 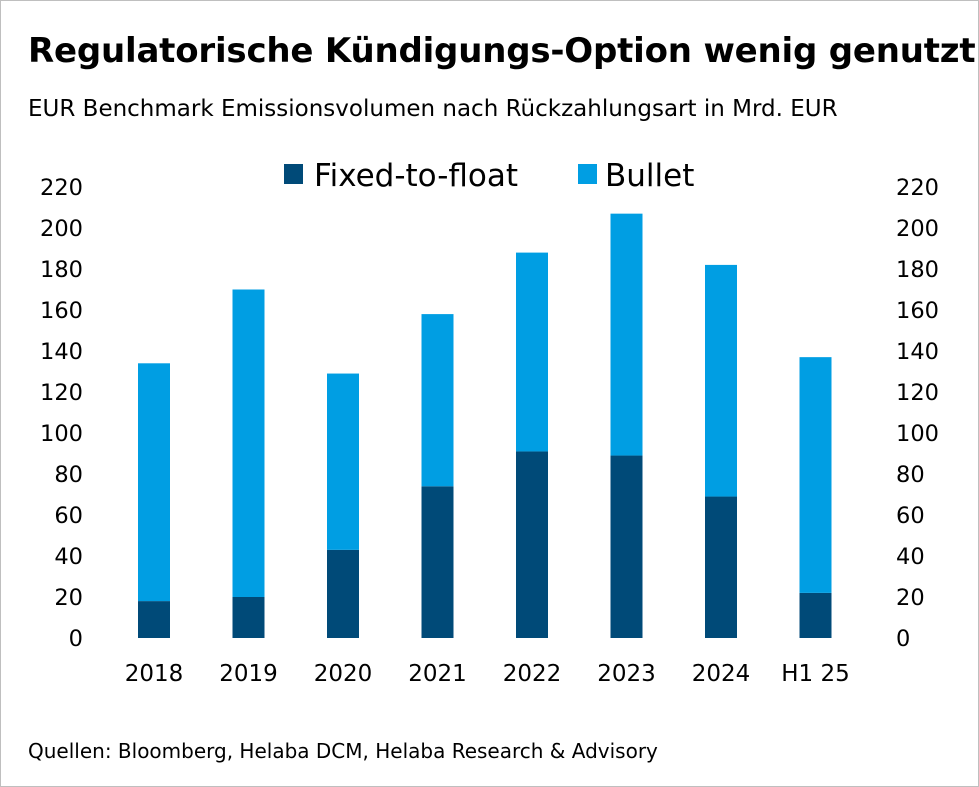 What do you see at coordinates (248, 443) in the screenshot?
I see `bar-bullet-2019` at bounding box center [248, 443].